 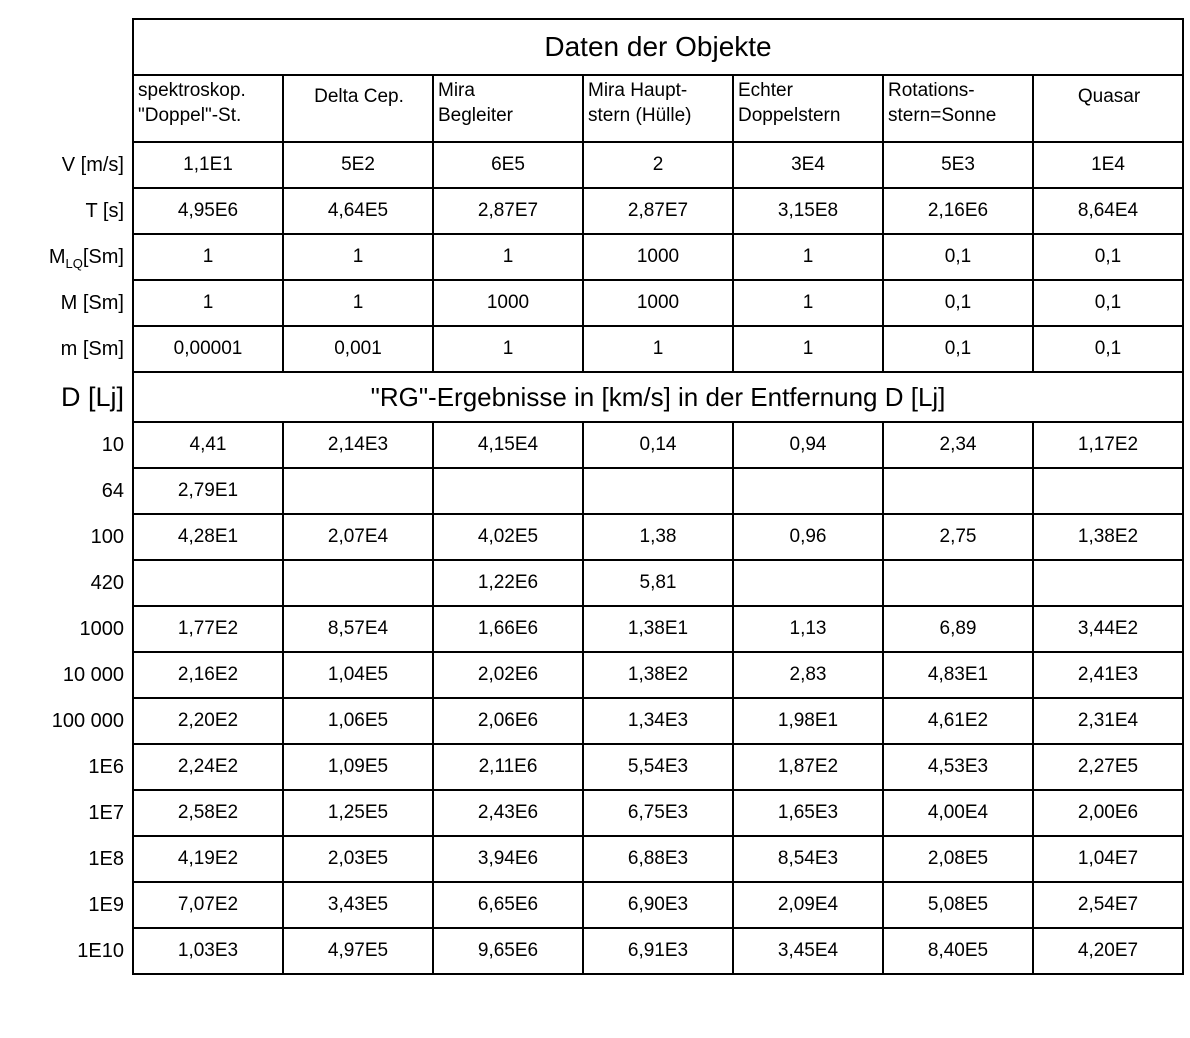 What do you see at coordinates (1108, 951) in the screenshot?
I see `table-cell: 4,20E7` at bounding box center [1108, 951].